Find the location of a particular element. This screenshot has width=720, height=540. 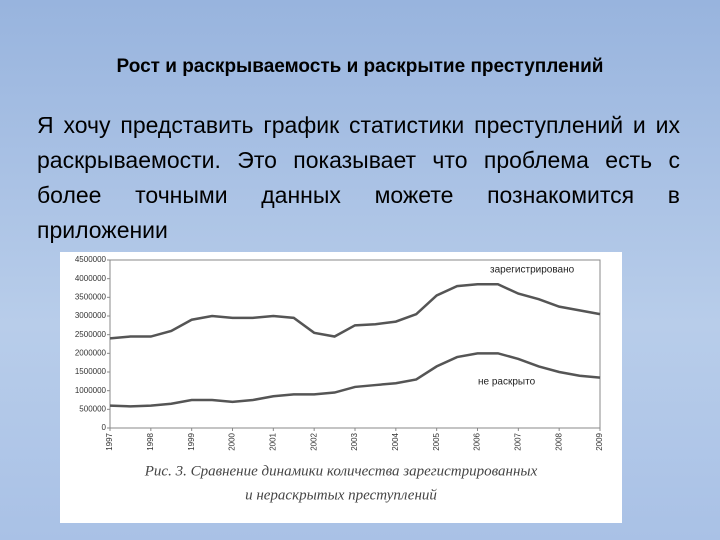

x-tick-label: 2002 is located at coordinates (313, 441).